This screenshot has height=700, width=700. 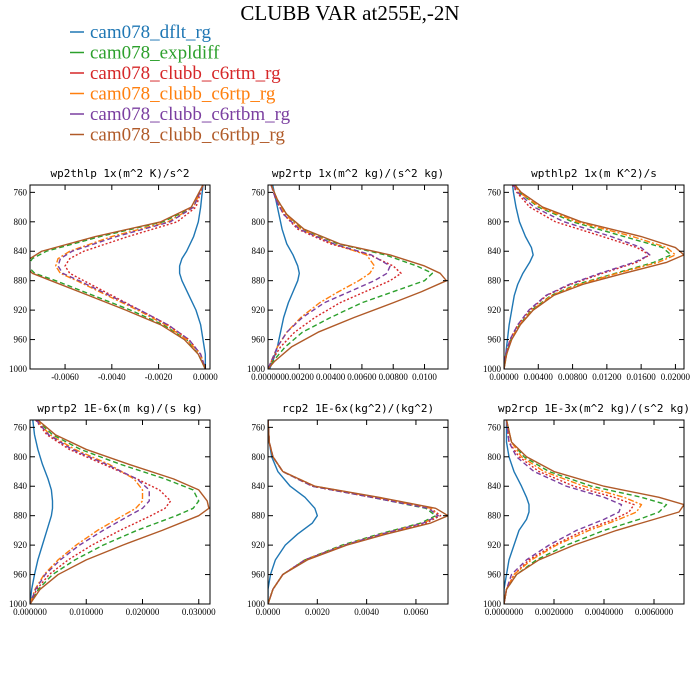 What do you see at coordinates (177, 135) in the screenshot?
I see `legend-item: cam078_clubb_c6rtbp_rg` at bounding box center [177, 135].